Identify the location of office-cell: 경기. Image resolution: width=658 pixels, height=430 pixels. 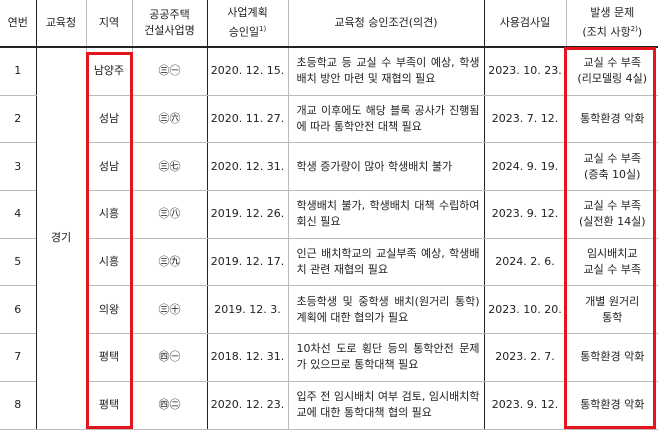
(60, 238).